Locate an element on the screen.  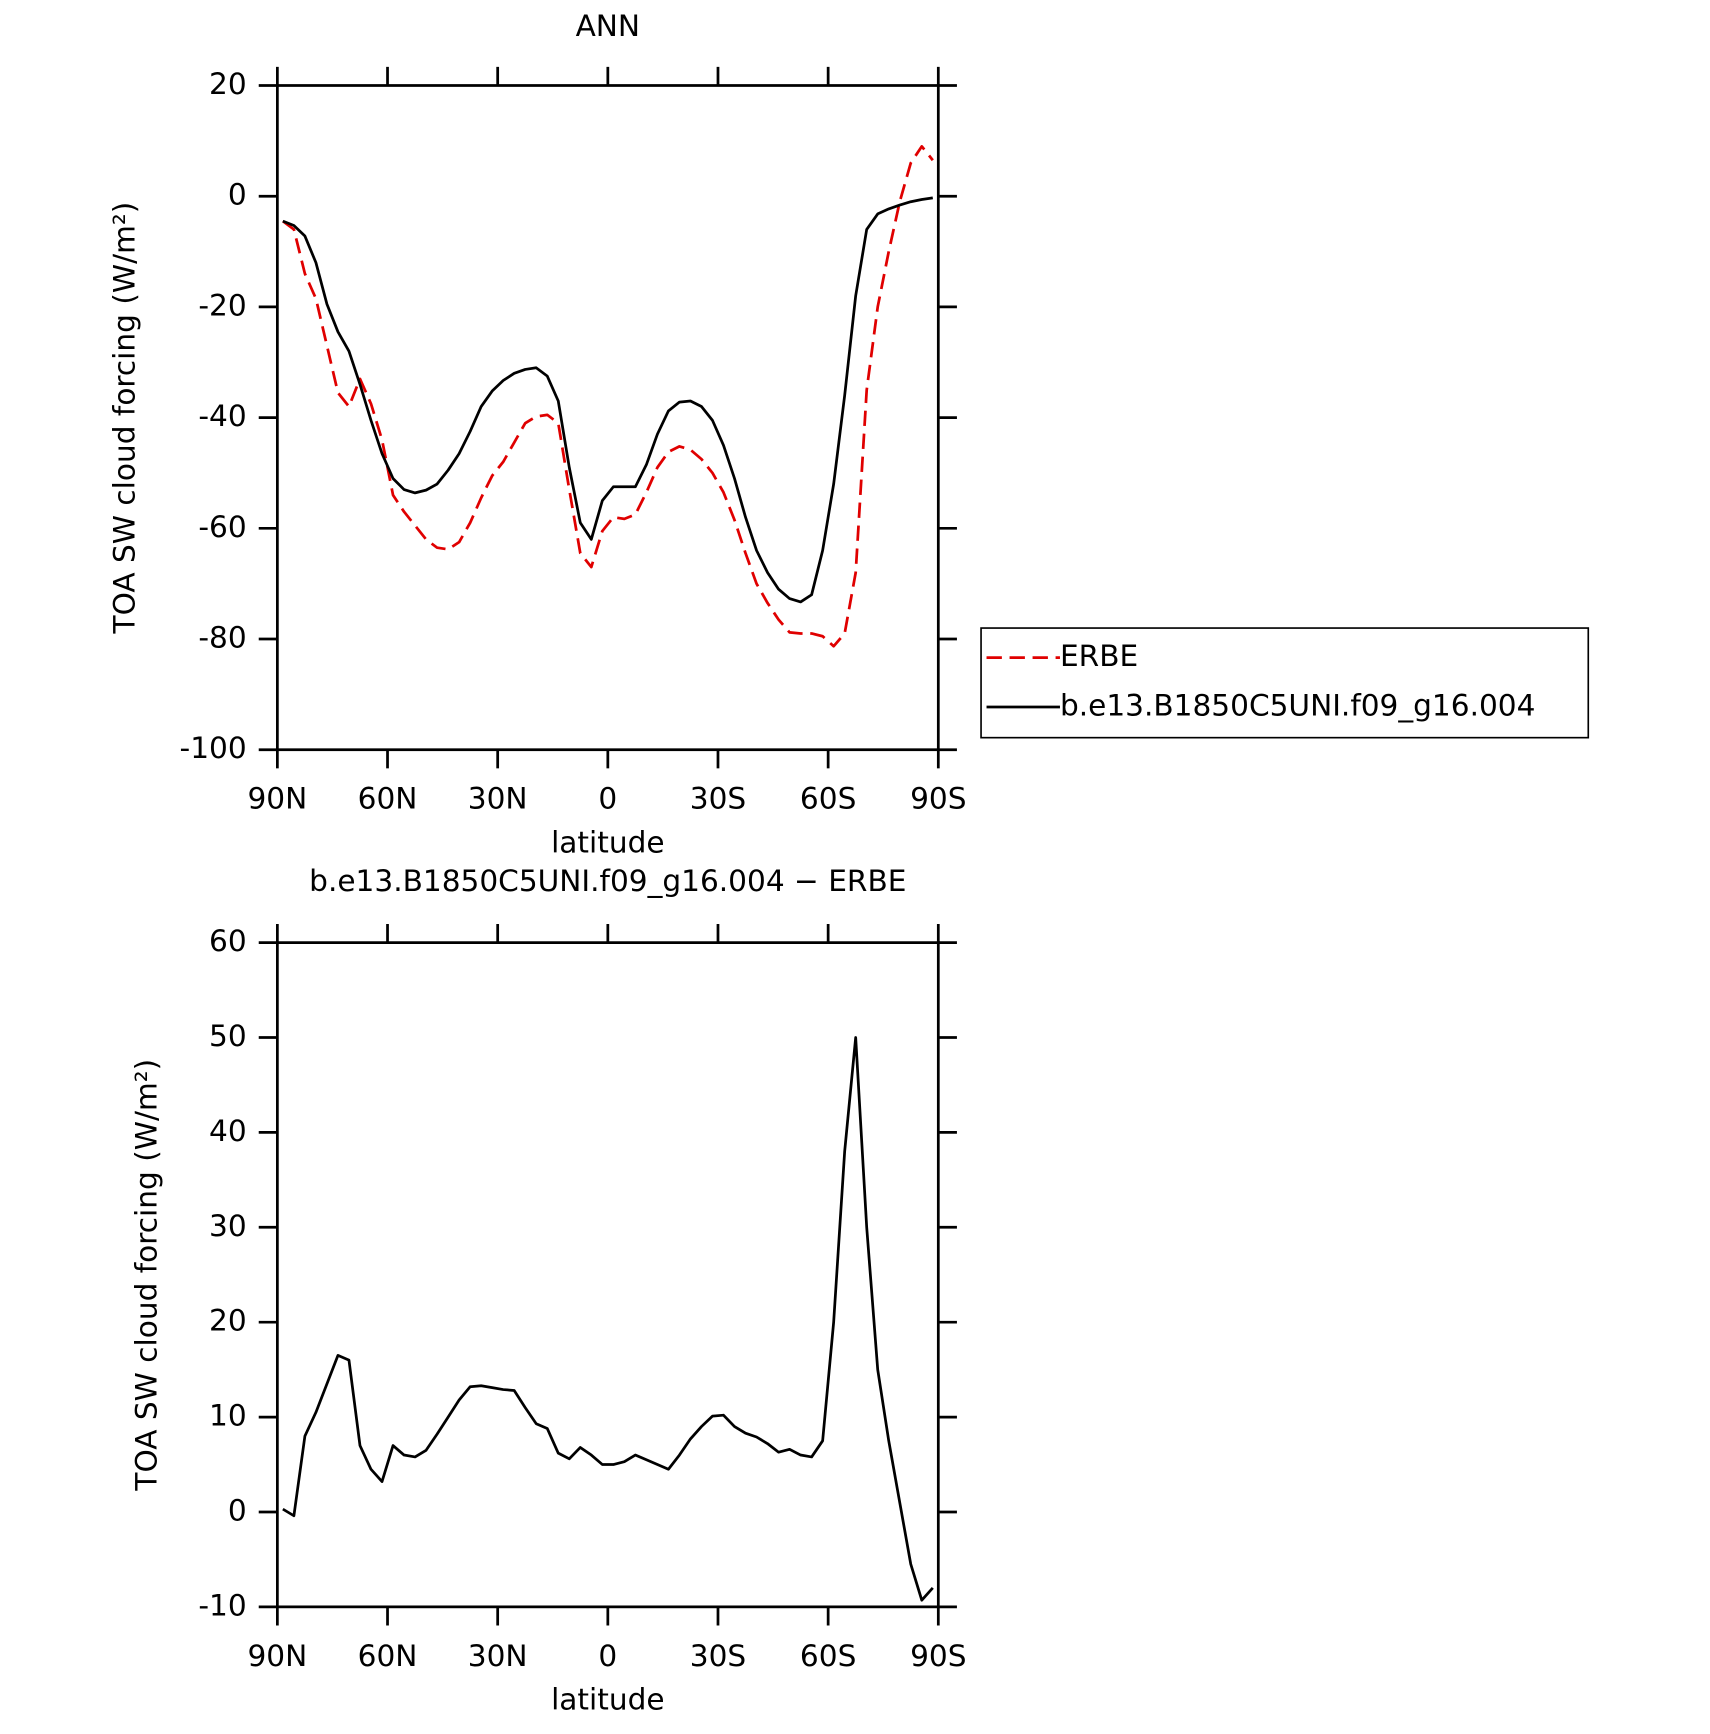
y-tick-label: -100 is located at coordinates (213, 748).